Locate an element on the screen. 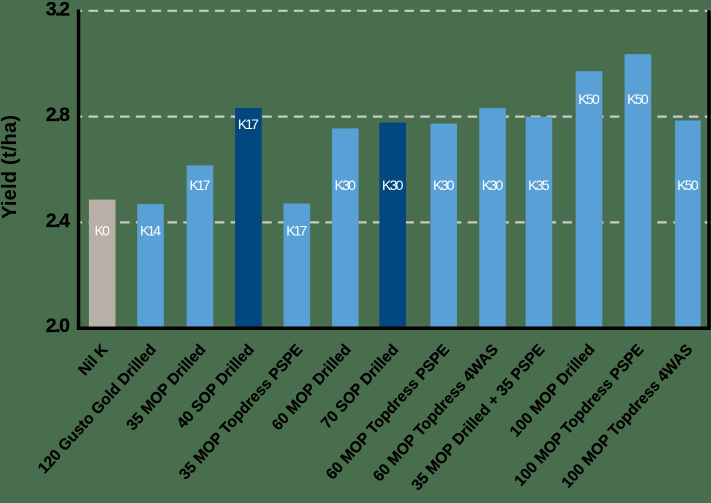  svg-text: Nil K is located at coordinates (93, 360).